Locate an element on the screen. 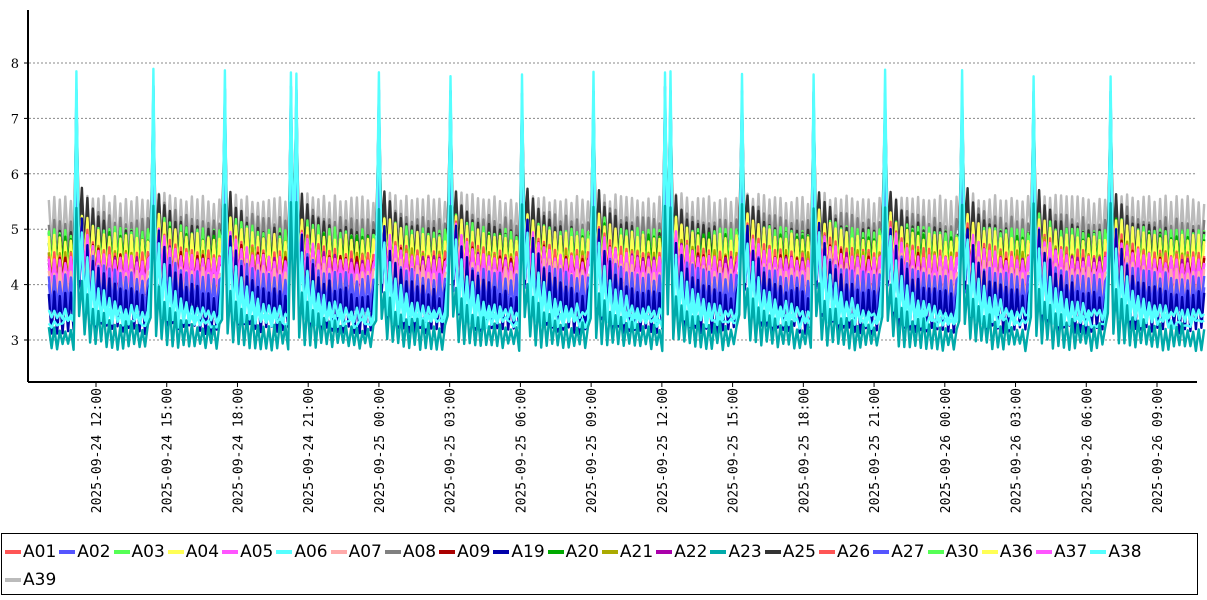 The height and width of the screenshot is (600, 1207). y-tick-label-5: 5 is located at coordinates (15, 230).